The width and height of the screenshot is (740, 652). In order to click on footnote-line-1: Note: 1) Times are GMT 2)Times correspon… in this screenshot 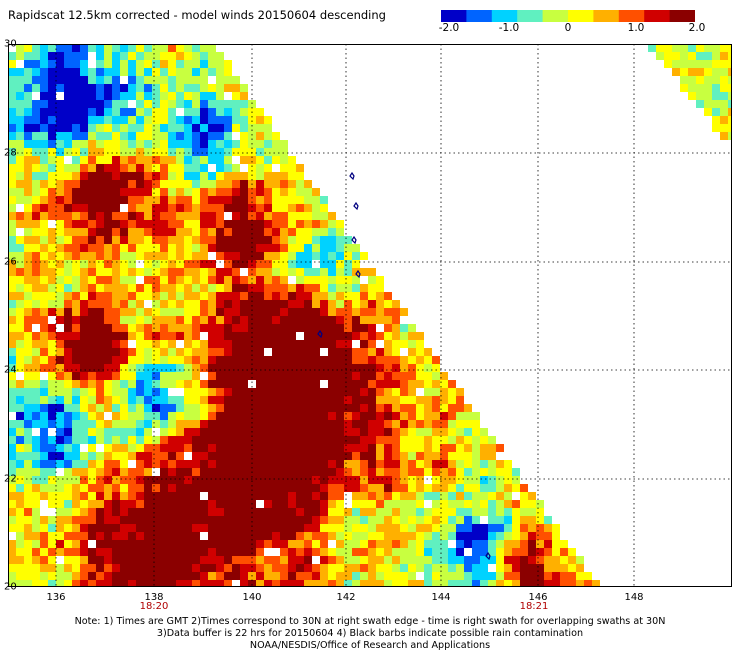, I will do `click(370, 621)`.